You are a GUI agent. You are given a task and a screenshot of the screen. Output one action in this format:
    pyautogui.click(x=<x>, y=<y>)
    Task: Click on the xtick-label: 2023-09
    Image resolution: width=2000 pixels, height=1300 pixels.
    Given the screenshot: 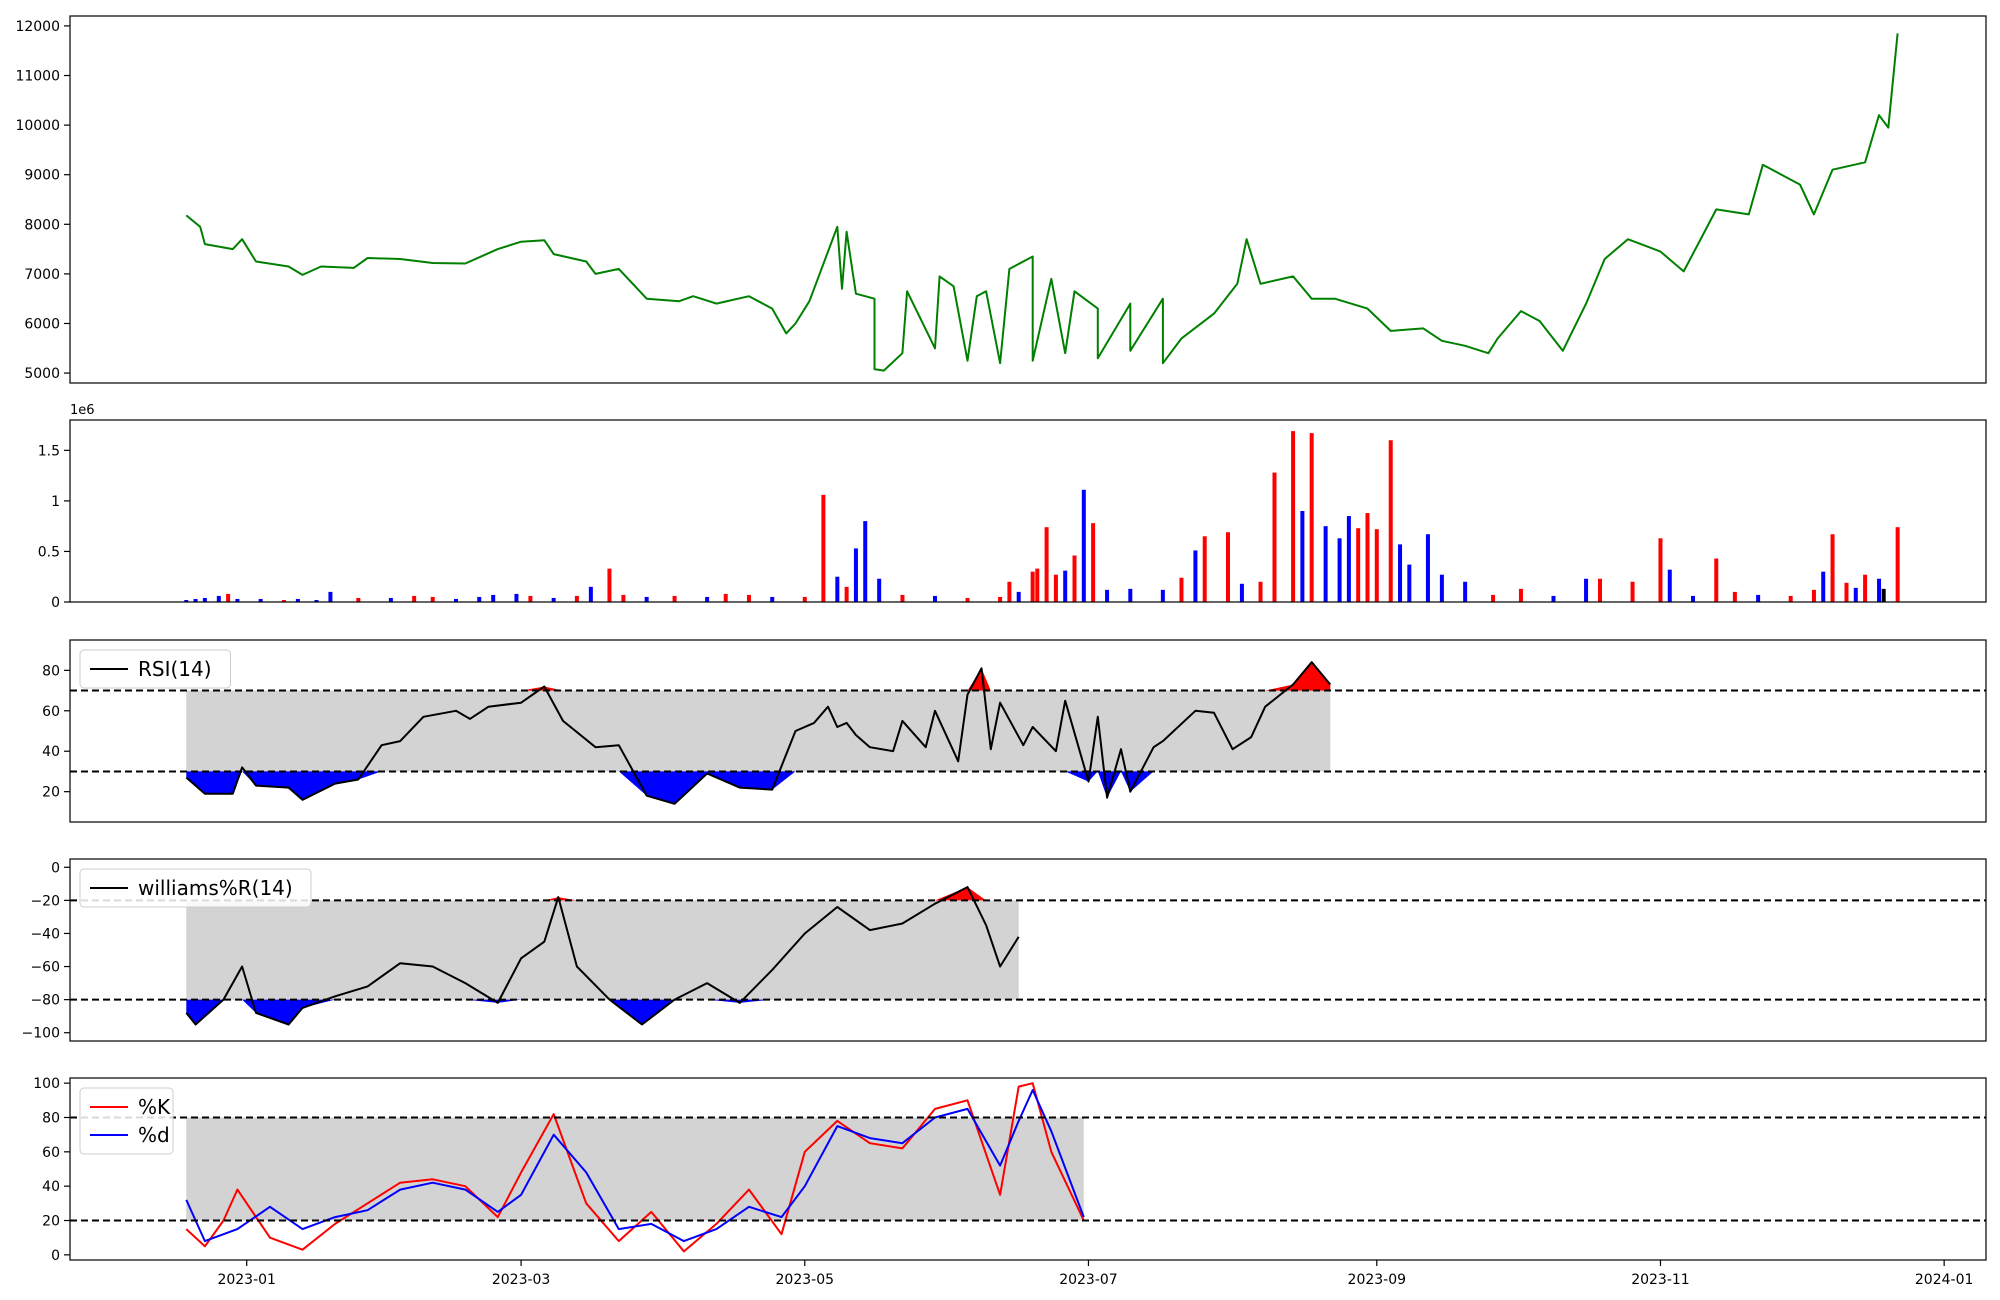 What is the action you would take?
    pyautogui.click(x=1377, y=1280)
    